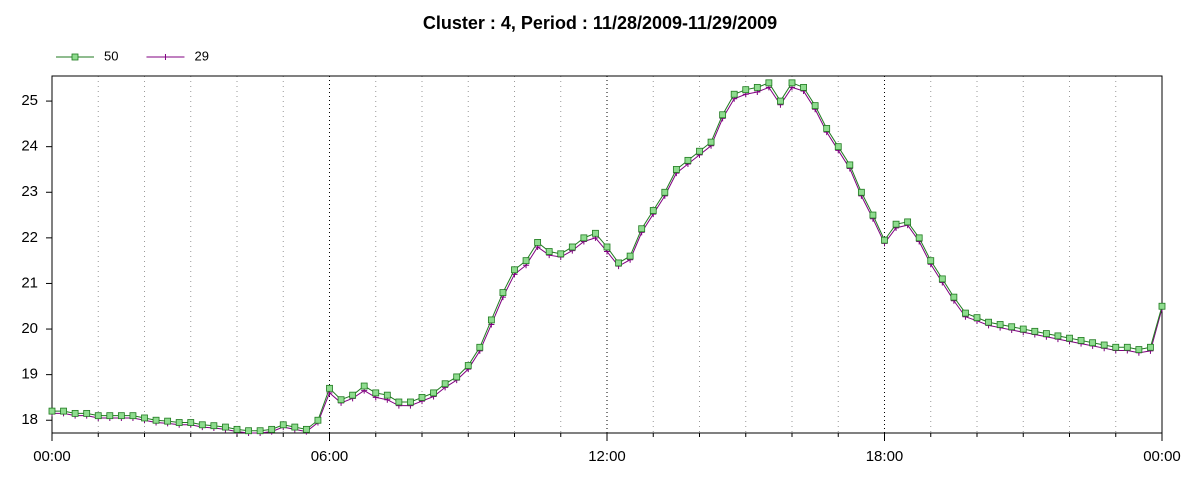 This screenshot has width=1200, height=480. I want to click on y-tick-label: 18, so click(29, 419).